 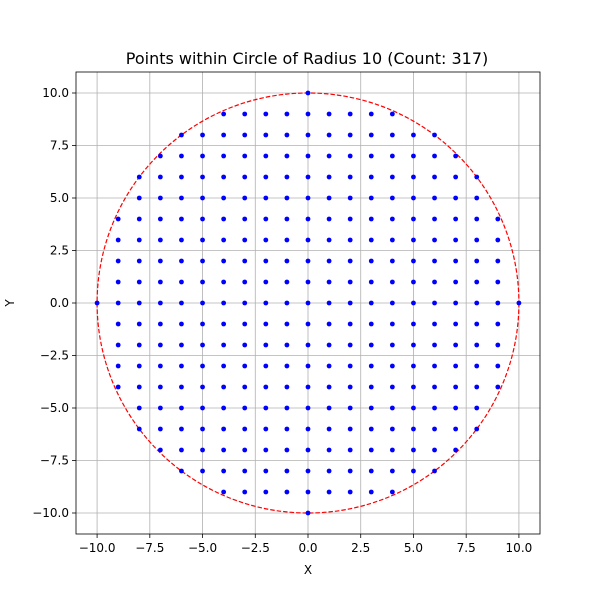 I want to click on y-axis-label: Y, so click(x=10, y=303).